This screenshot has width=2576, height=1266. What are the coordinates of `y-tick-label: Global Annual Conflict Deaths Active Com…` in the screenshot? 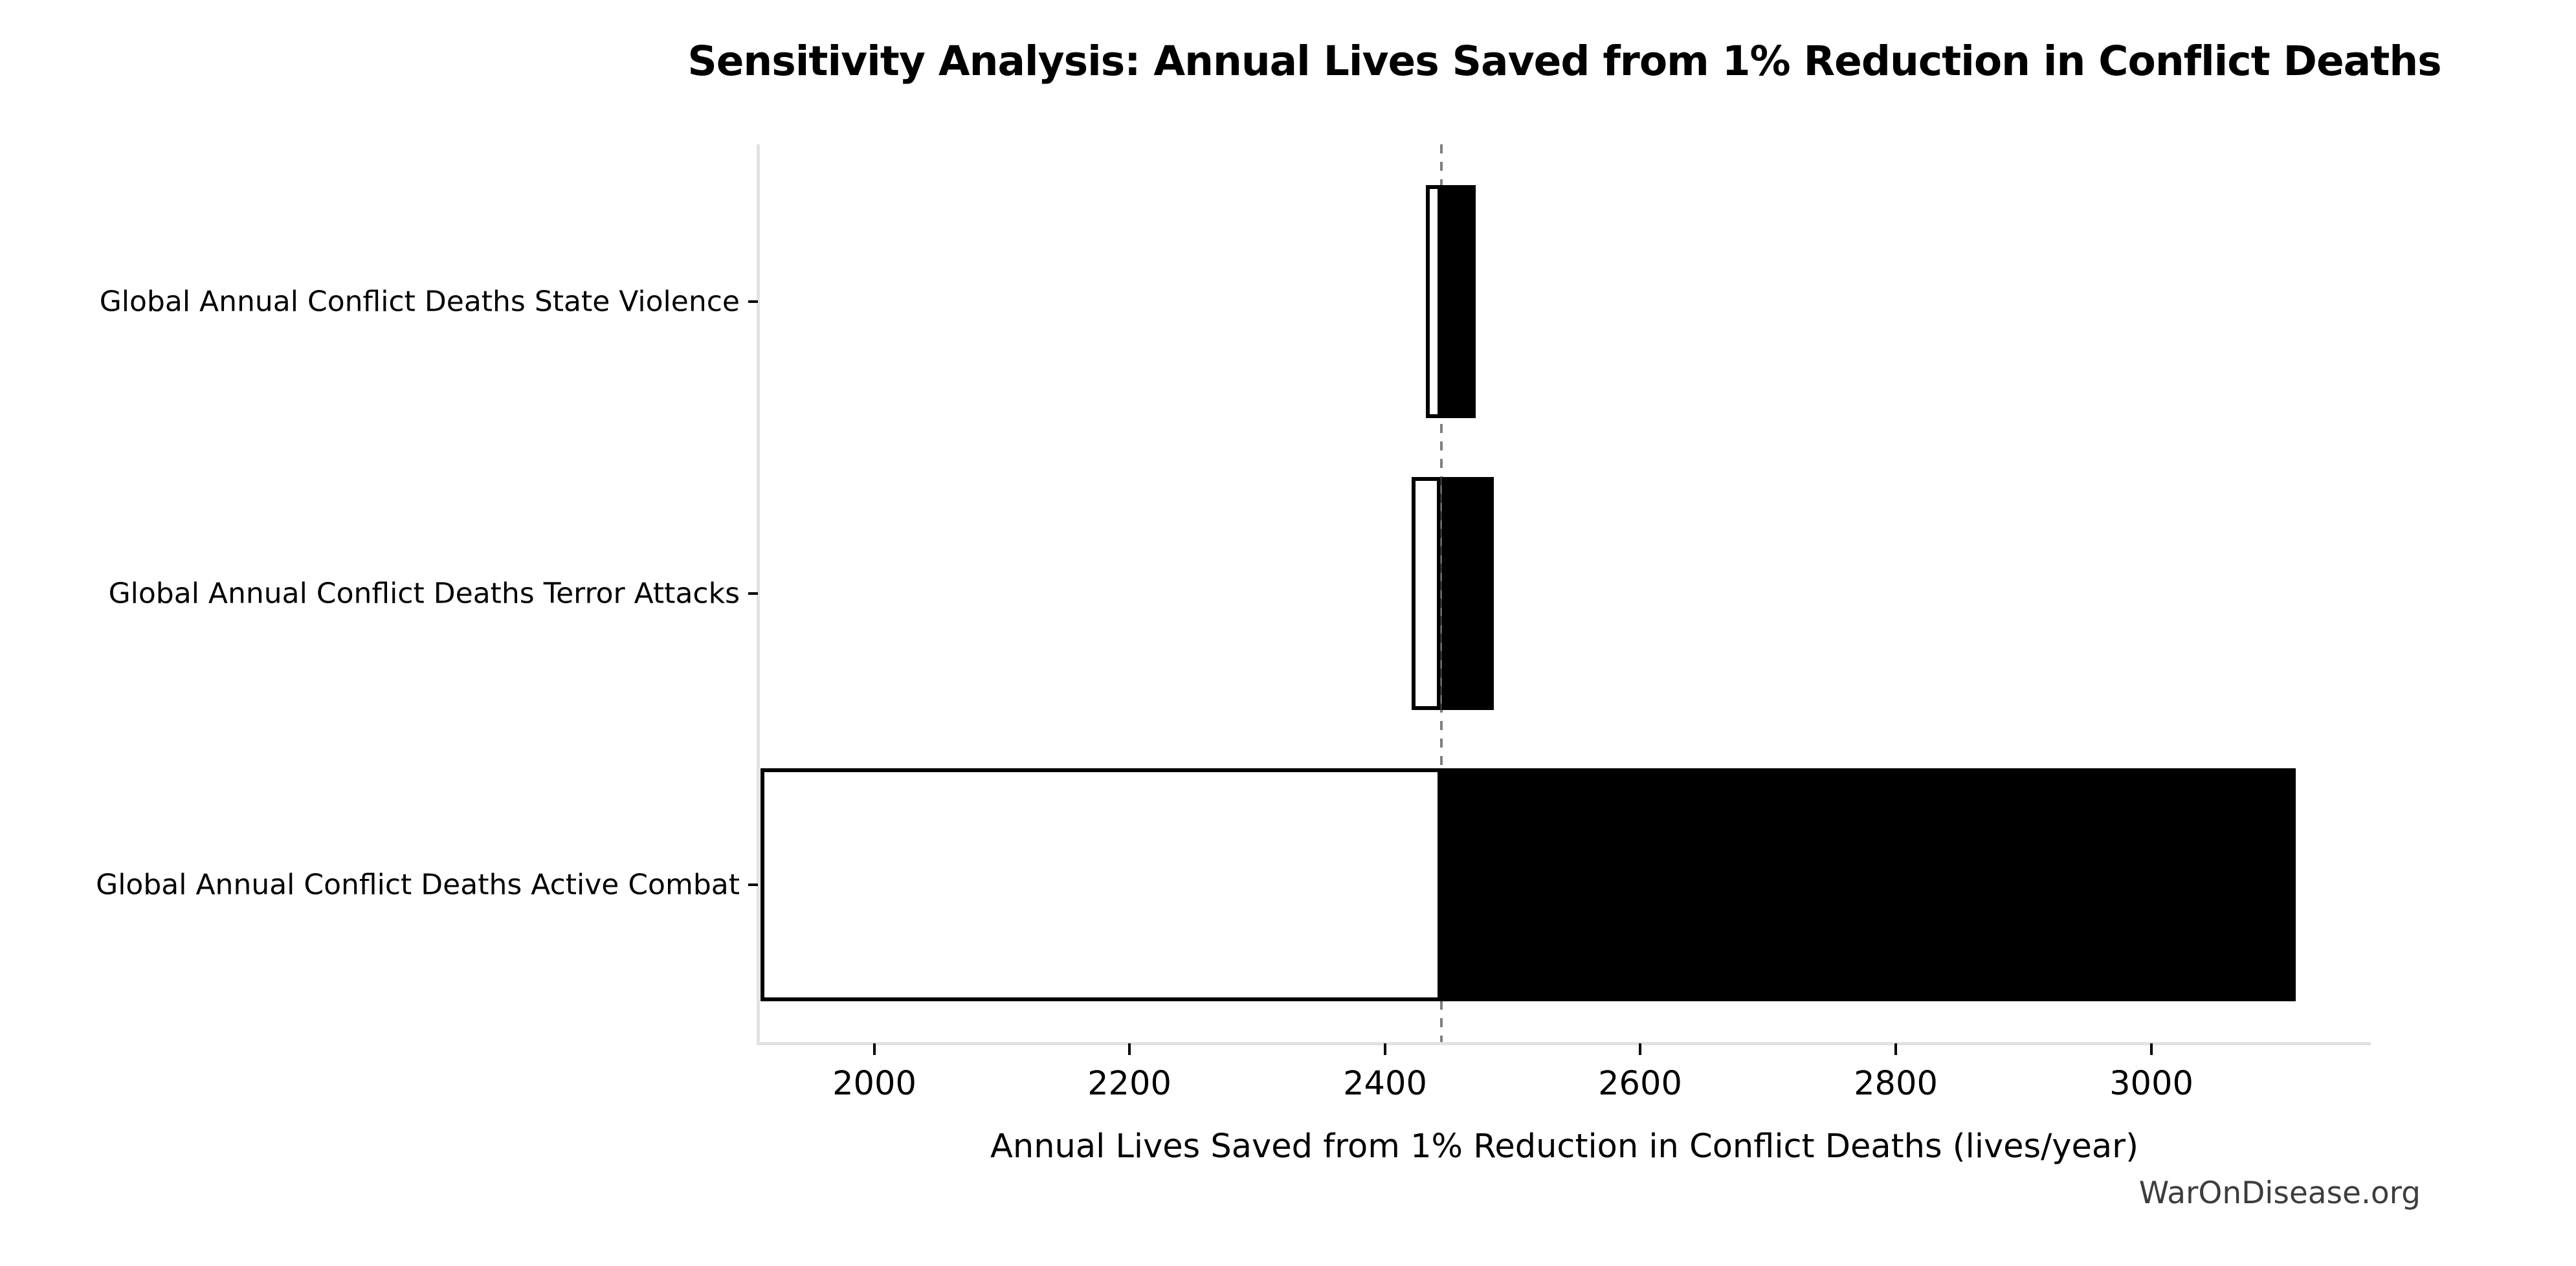 It's located at (418, 885).